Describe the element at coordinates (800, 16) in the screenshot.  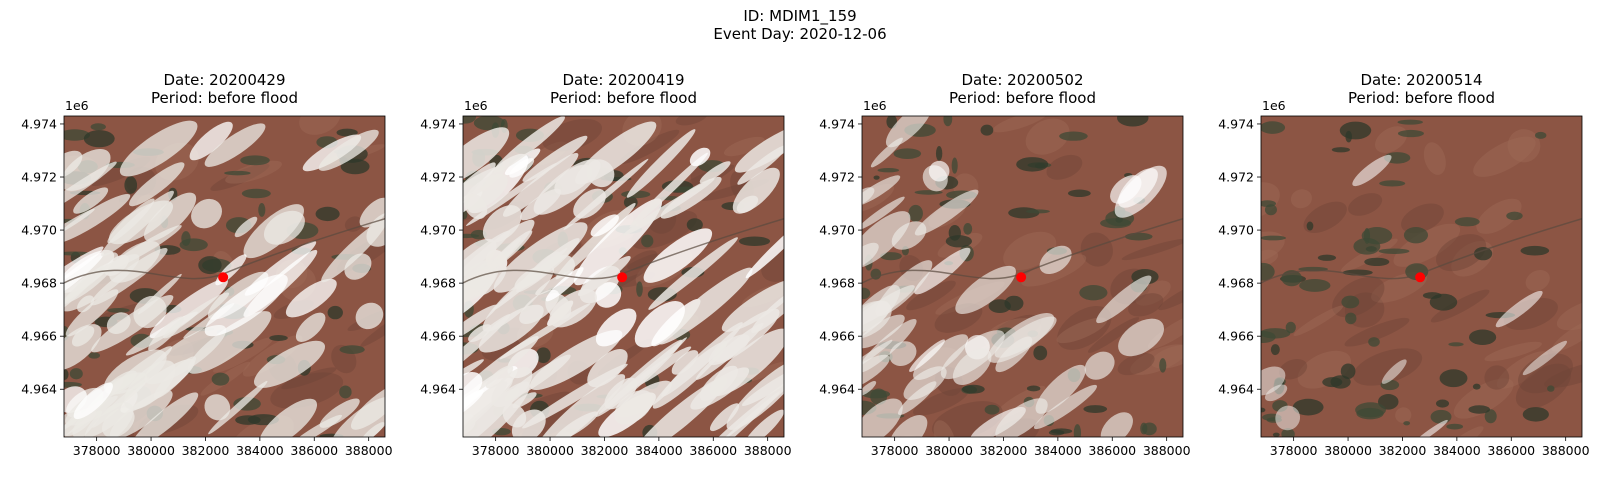
I see `figure-title-id: ID: MDIM1_159` at that location.